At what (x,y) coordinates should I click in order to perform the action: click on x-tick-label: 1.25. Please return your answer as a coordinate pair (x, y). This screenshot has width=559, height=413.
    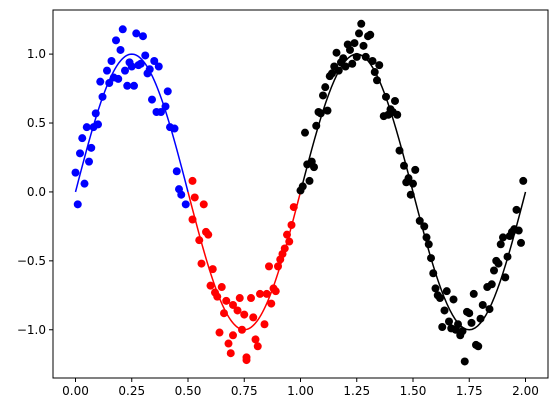
    Looking at the image, I should click on (356, 391).